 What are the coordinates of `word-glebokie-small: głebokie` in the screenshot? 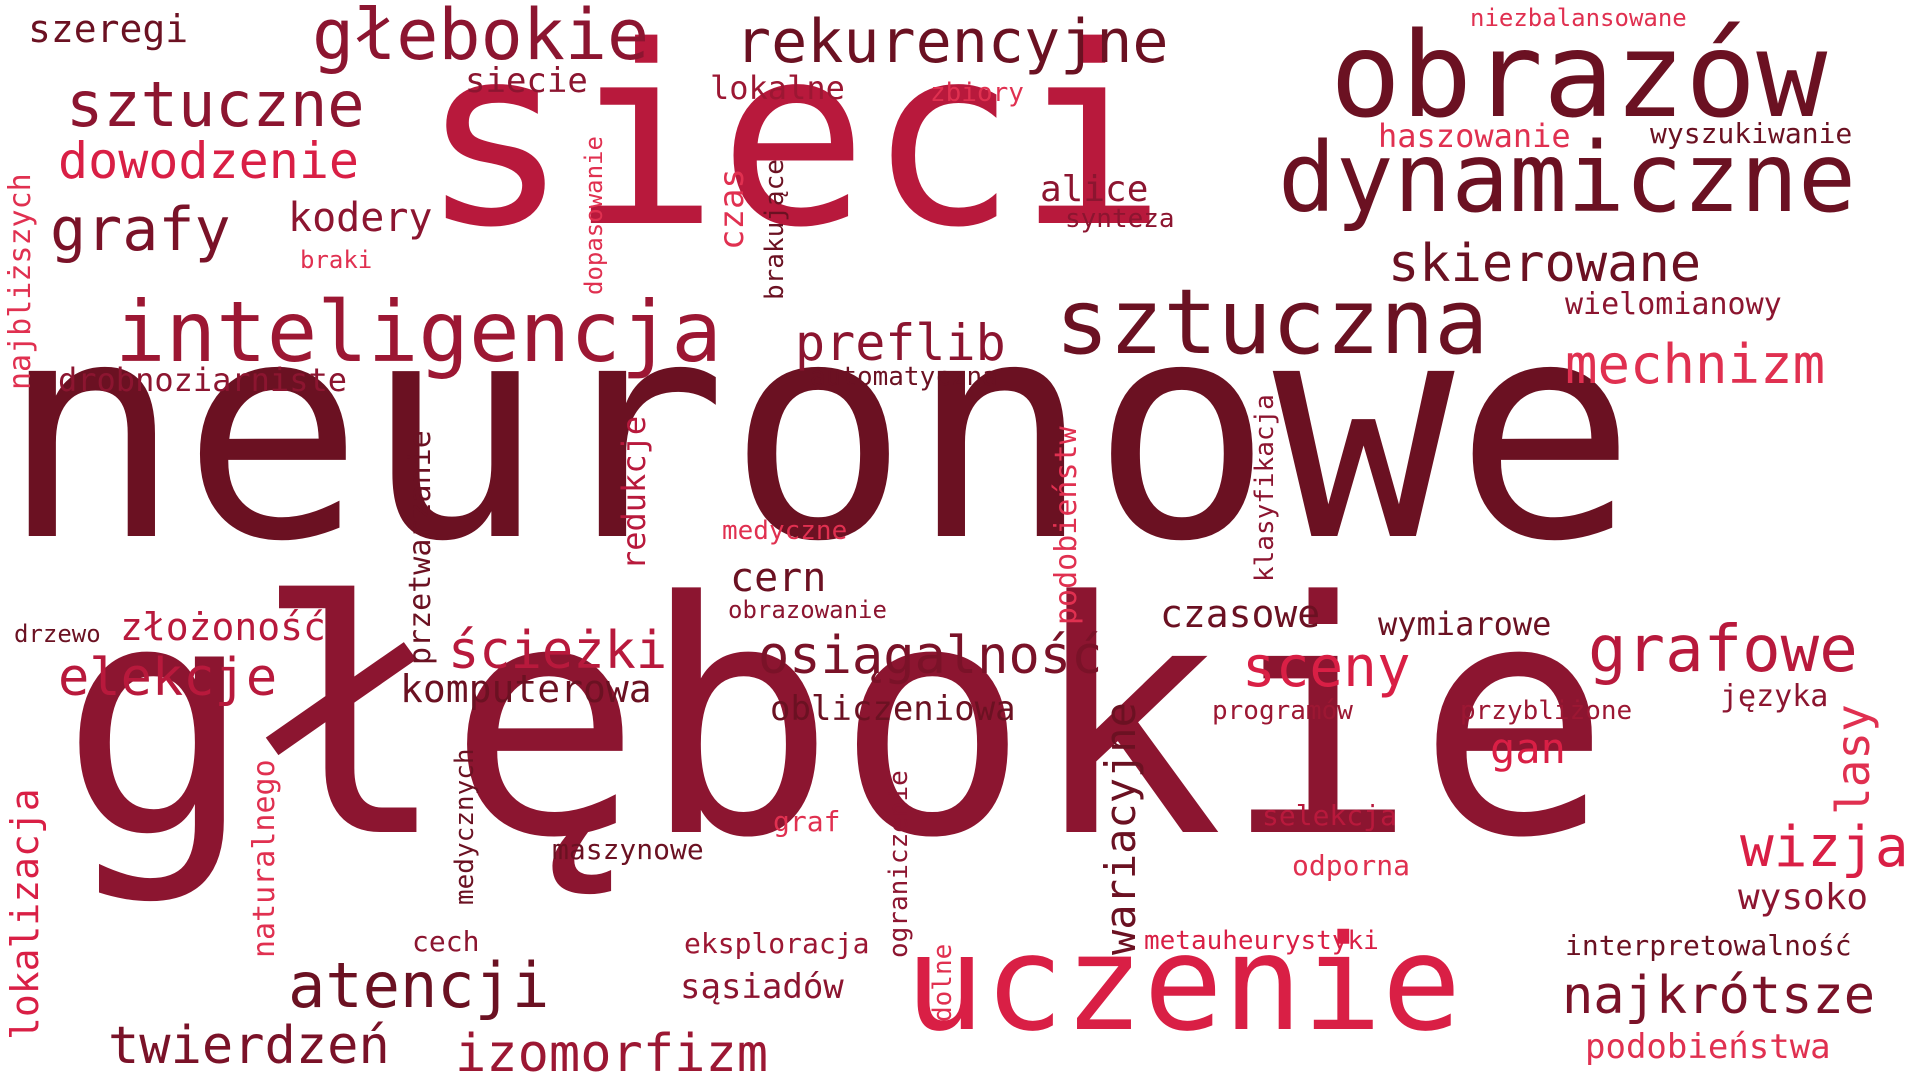 It's located at (481, 38).